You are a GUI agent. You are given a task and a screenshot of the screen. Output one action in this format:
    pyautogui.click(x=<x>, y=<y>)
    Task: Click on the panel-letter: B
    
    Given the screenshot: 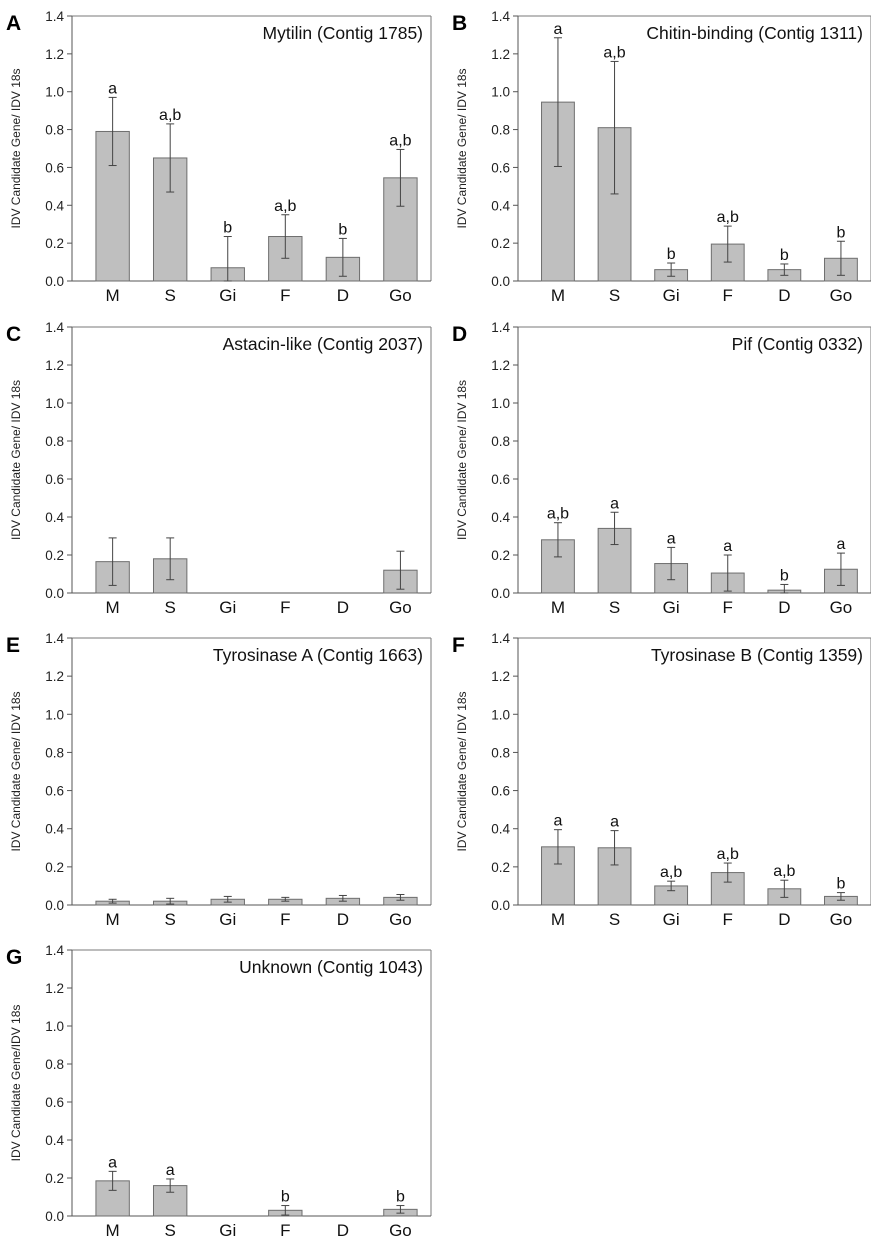 What is the action you would take?
    pyautogui.click(x=459, y=23)
    